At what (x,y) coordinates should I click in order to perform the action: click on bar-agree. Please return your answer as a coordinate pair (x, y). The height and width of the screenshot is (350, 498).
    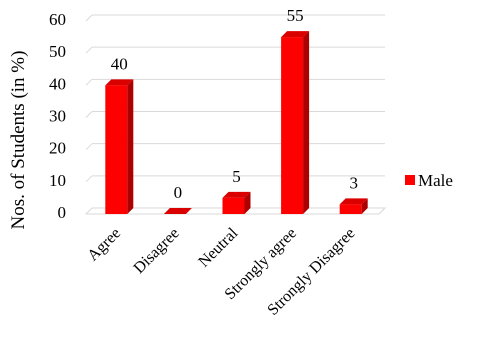
    Looking at the image, I should click on (119, 146).